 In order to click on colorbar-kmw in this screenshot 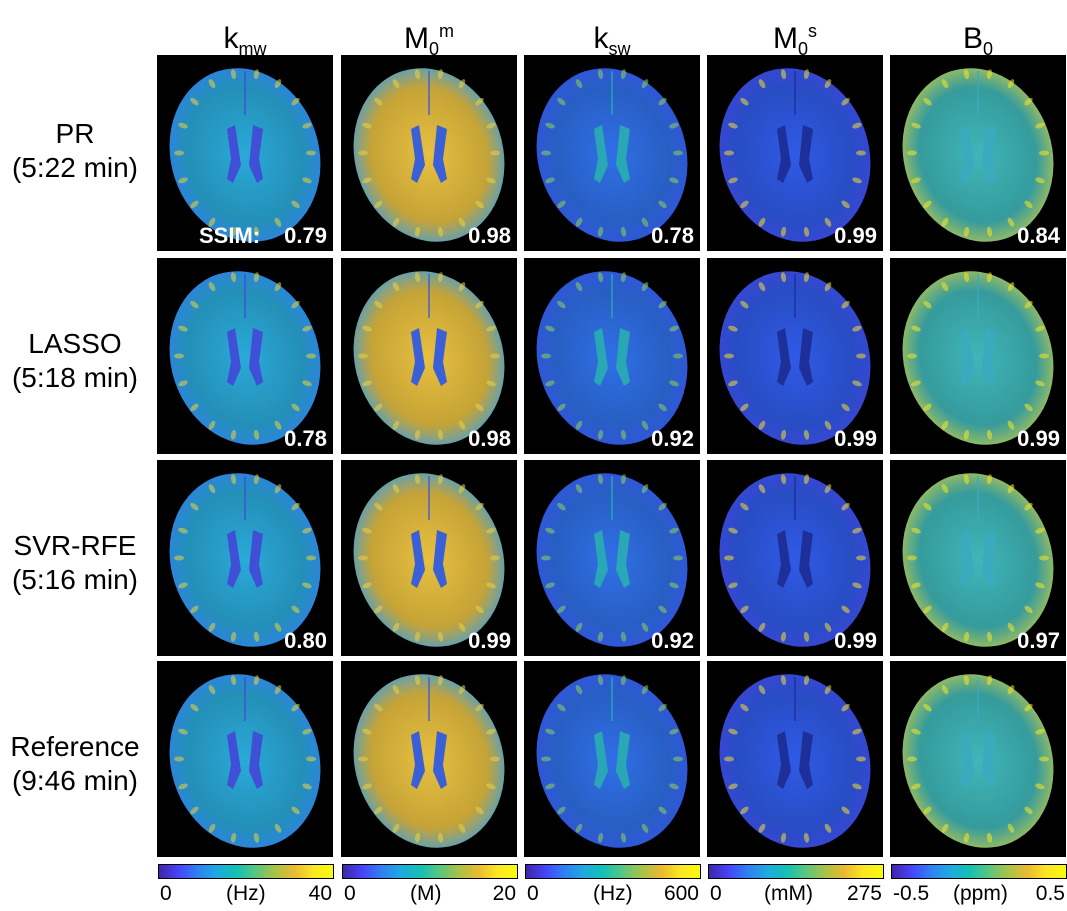, I will do `click(246, 871)`.